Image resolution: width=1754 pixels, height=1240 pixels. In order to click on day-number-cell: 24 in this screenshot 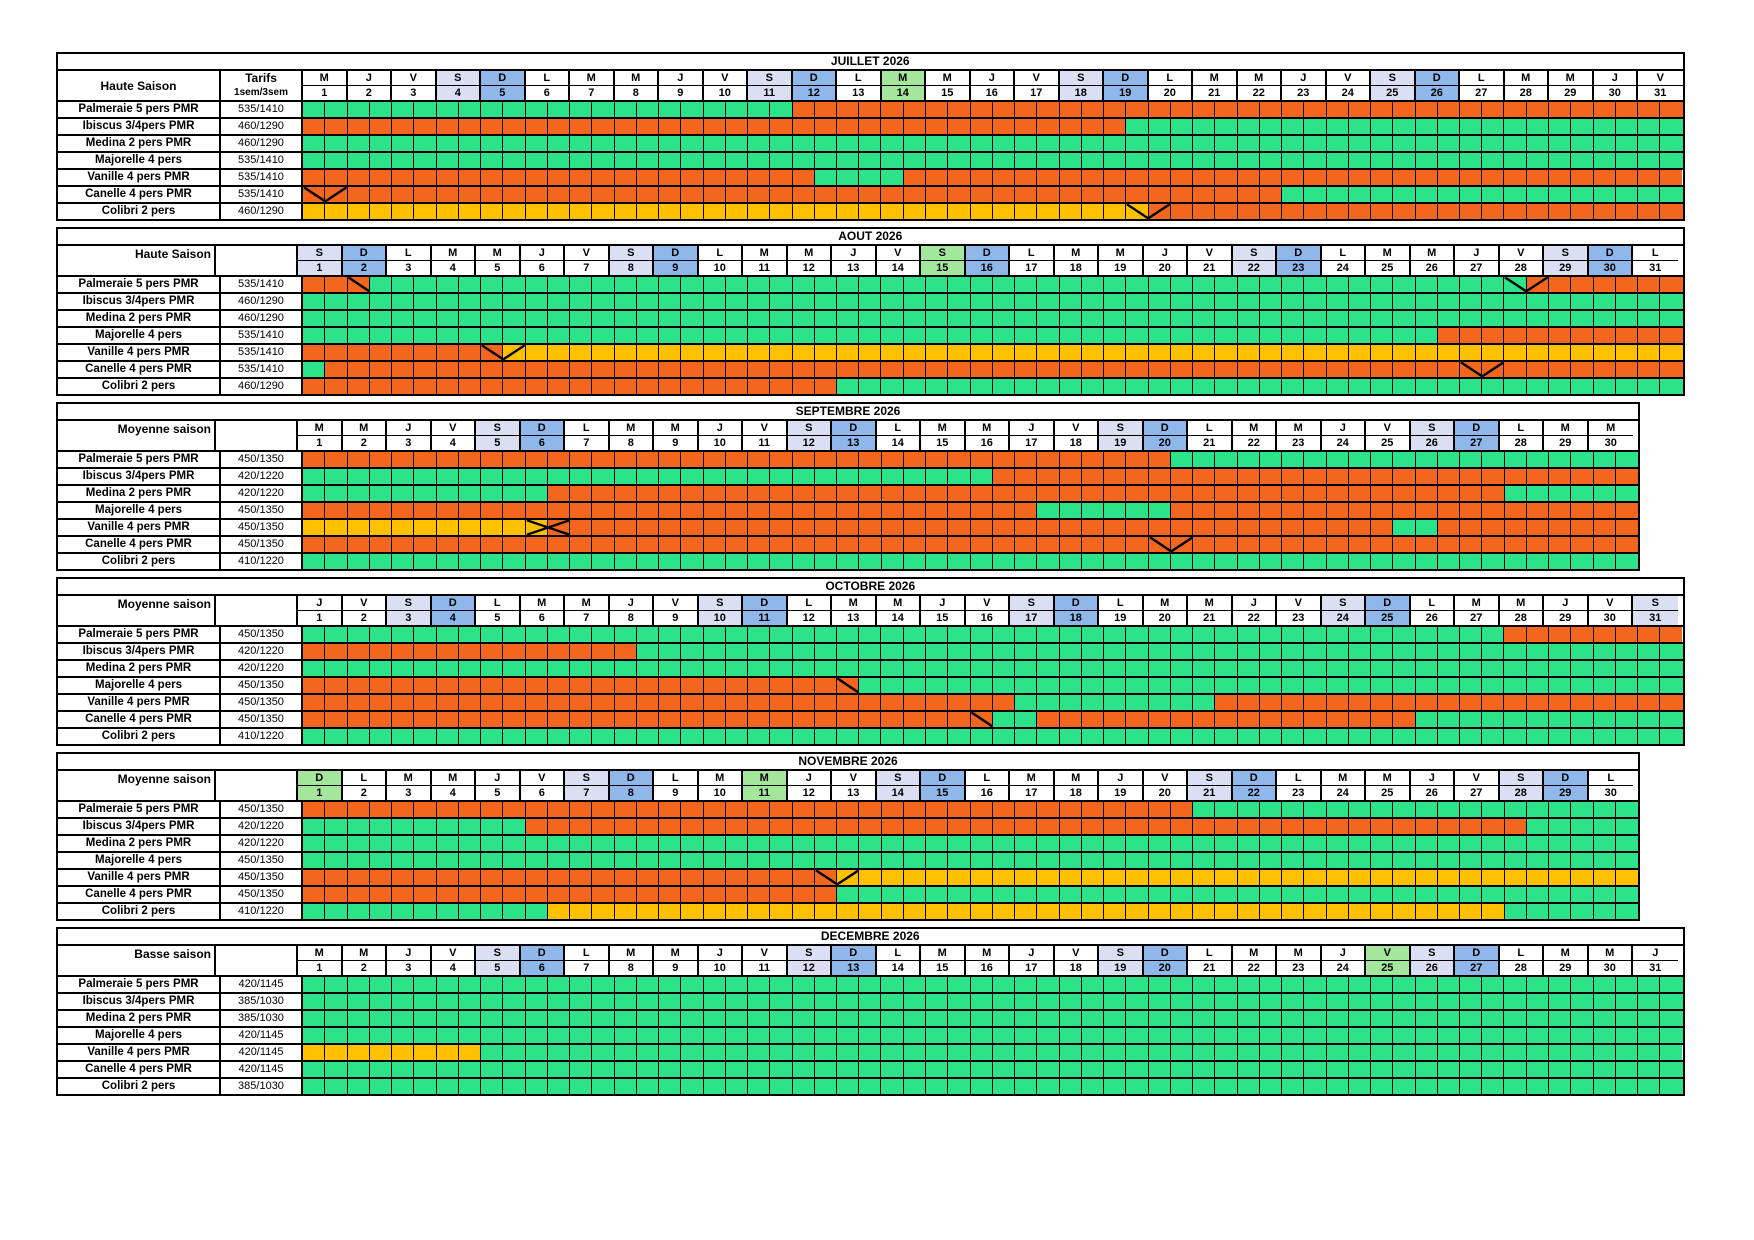, I will do `click(1342, 443)`.